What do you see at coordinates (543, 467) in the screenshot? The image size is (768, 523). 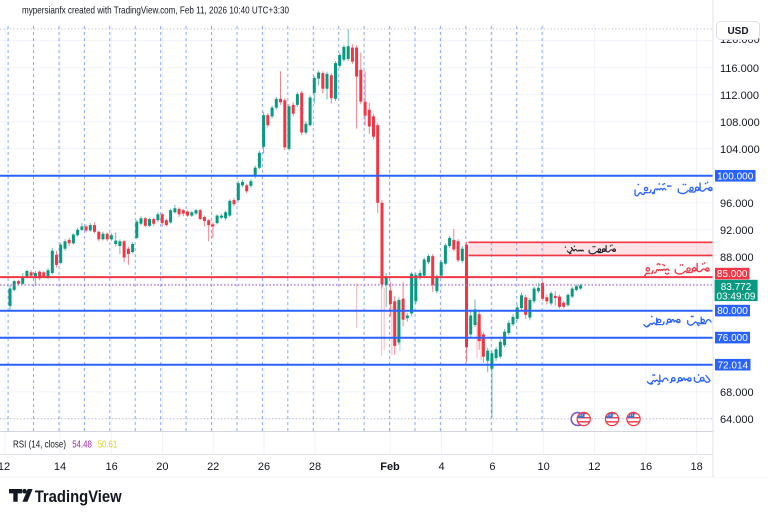 I see `svg-text: 10` at bounding box center [543, 467].